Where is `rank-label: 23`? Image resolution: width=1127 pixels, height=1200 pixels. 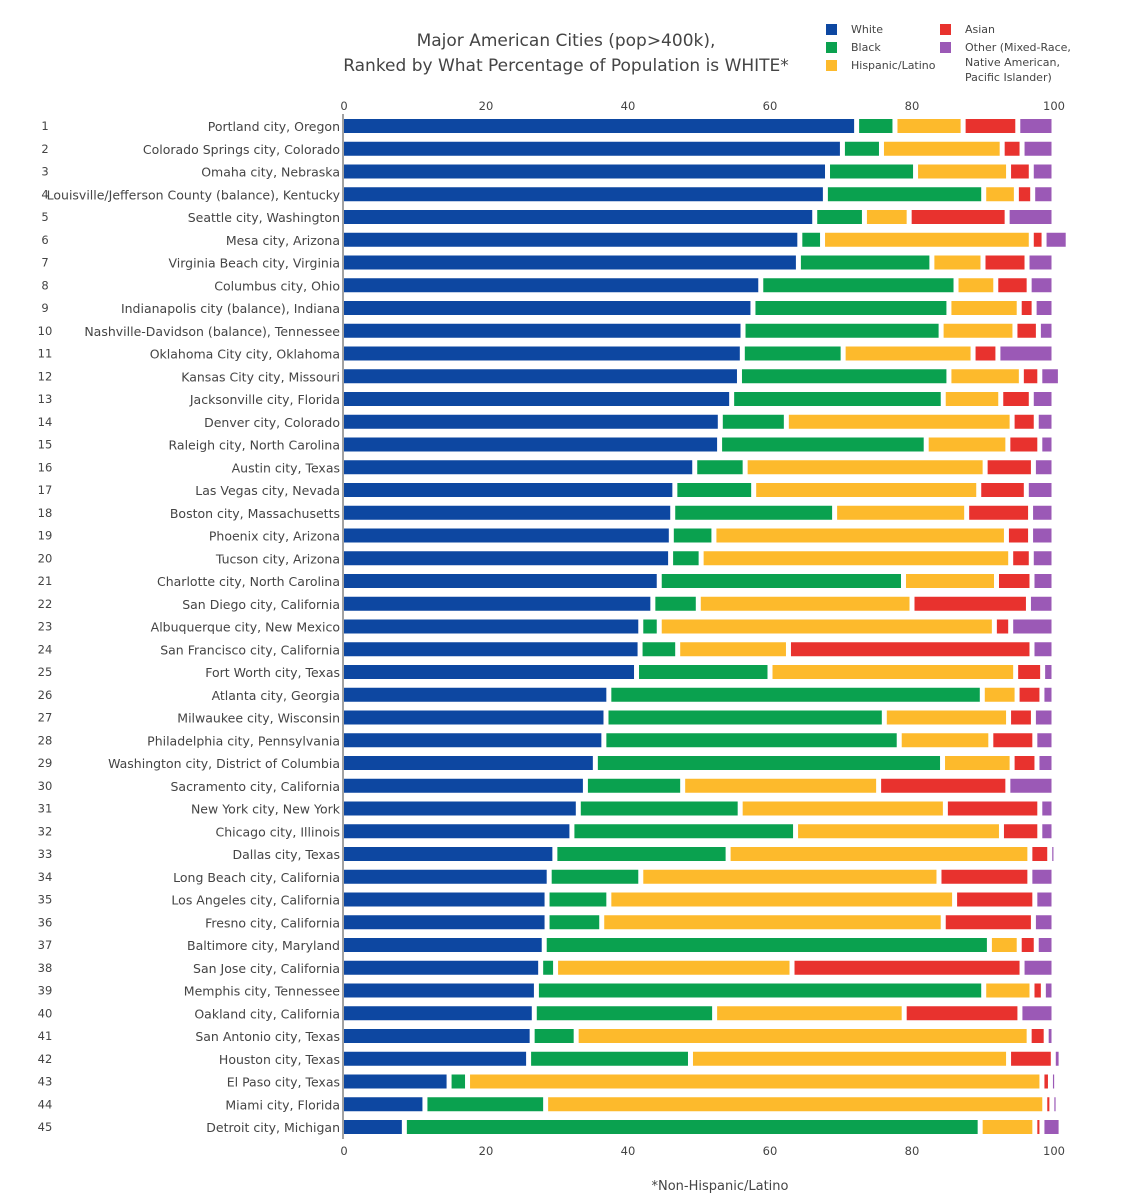 rank-label: 23 is located at coordinates (45, 627).